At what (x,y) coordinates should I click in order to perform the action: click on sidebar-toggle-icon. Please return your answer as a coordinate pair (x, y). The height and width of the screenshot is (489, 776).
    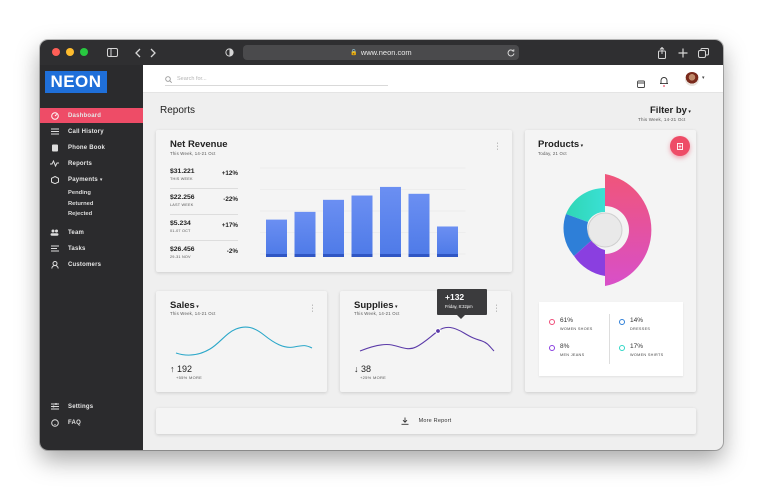
    Looking at the image, I should click on (112, 52).